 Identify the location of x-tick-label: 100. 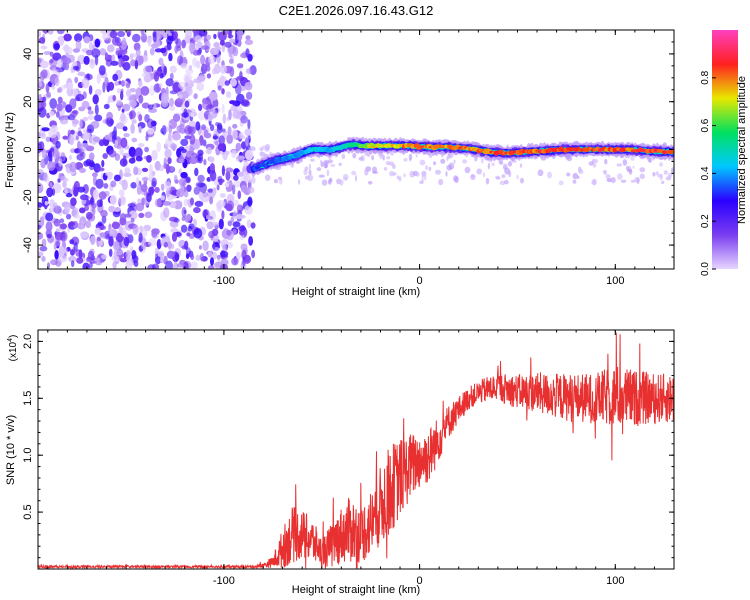
(615, 581).